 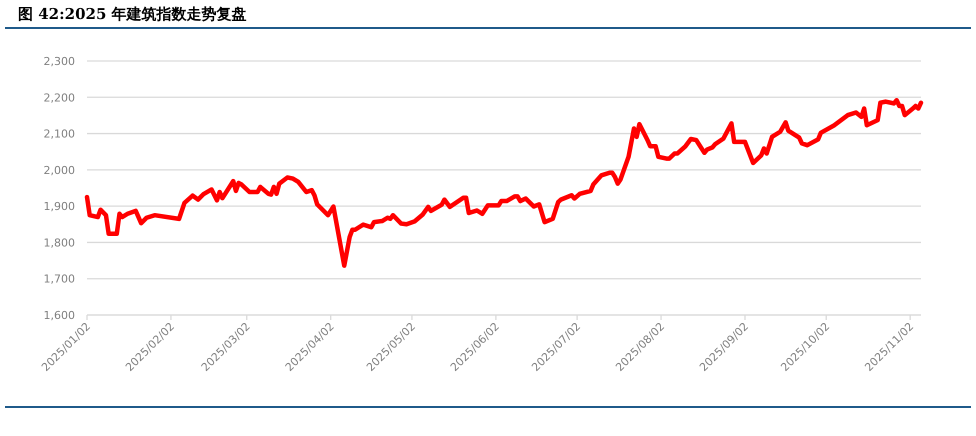 I want to click on y-tick-label: 2,200, so click(x=59, y=97).